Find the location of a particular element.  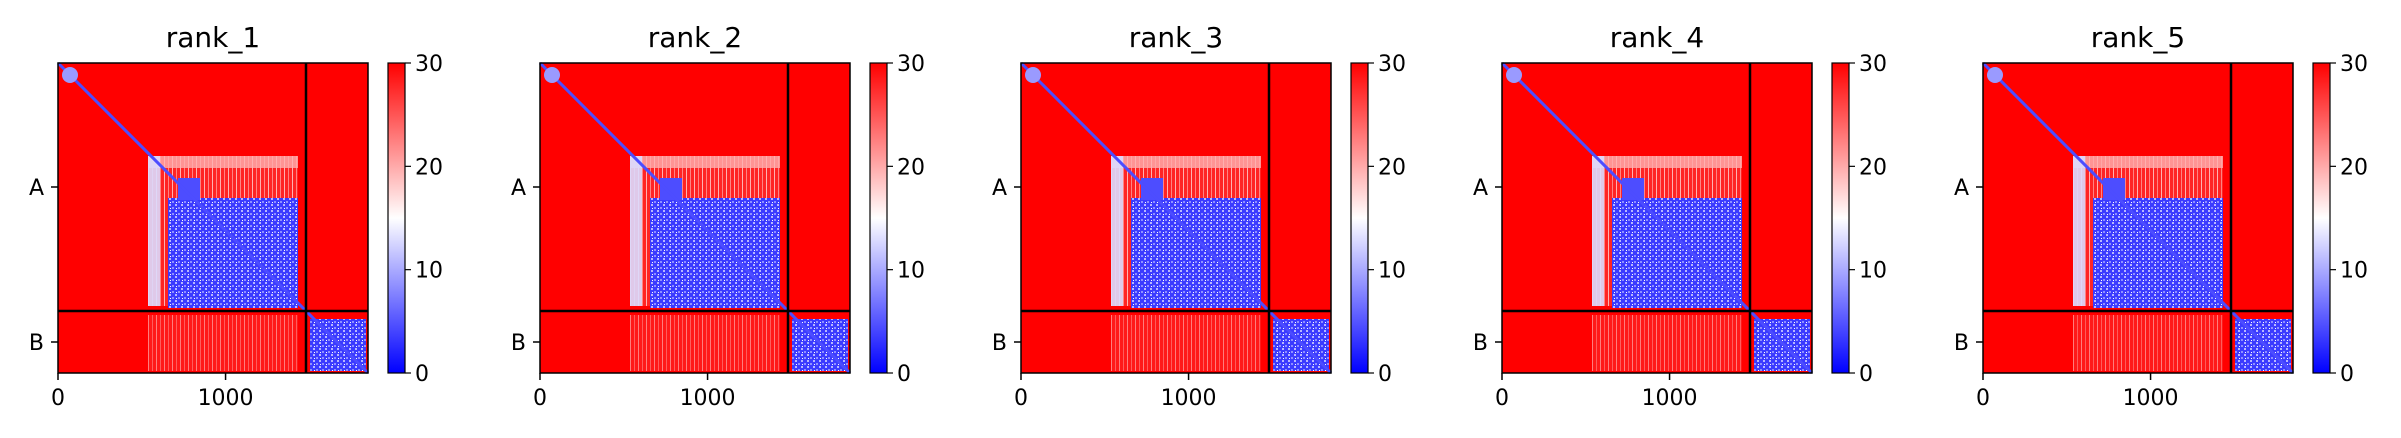

panel-title: rank_4 is located at coordinates (1657, 37).